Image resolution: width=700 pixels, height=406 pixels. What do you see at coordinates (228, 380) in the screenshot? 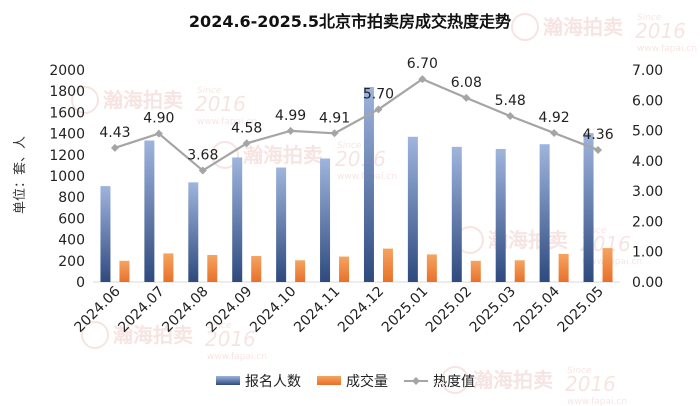
I see `legend-swatch` at bounding box center [228, 380].